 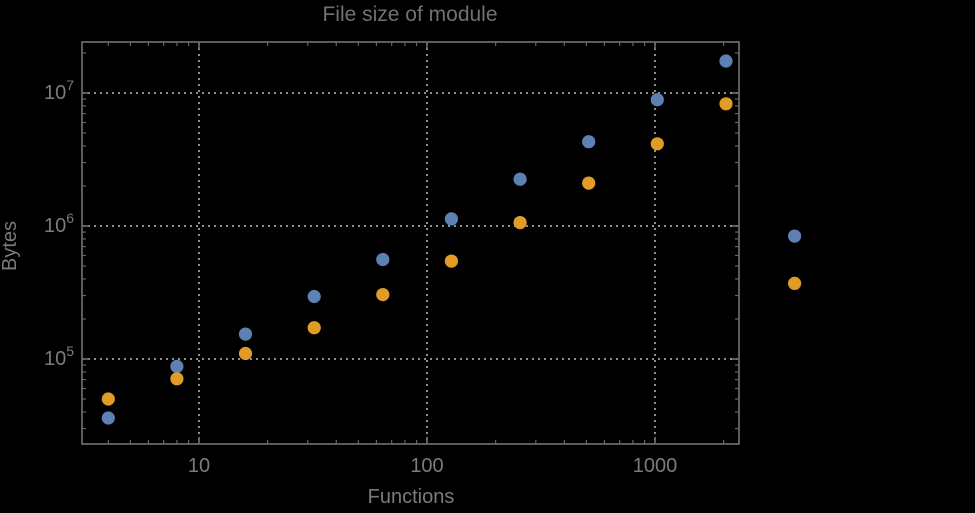 What do you see at coordinates (59, 356) in the screenshot?
I see `y-tick-label: 10⁵` at bounding box center [59, 356].